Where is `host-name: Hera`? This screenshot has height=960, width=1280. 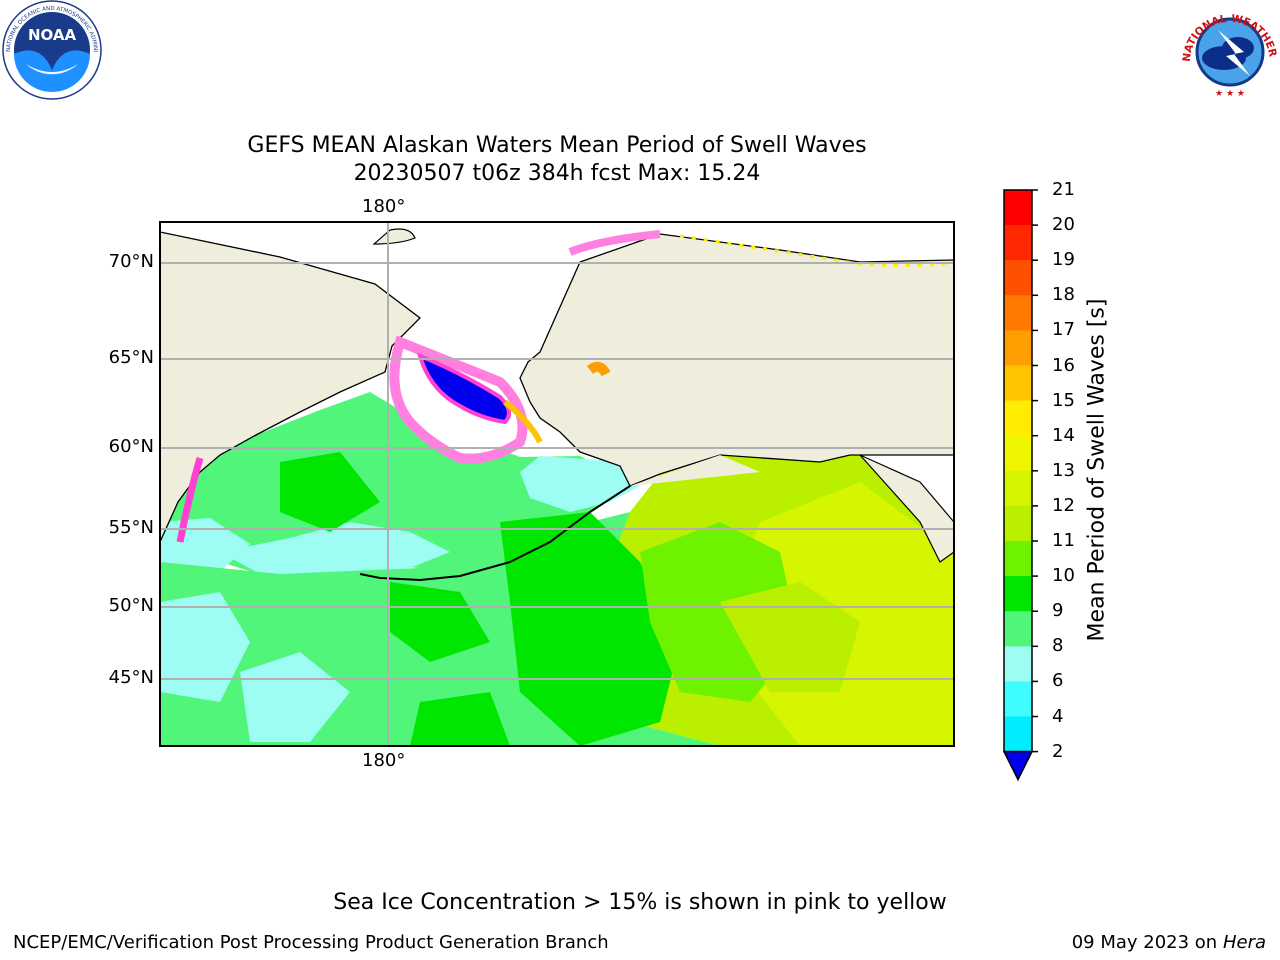
host-name: Hera is located at coordinates (1244, 942).